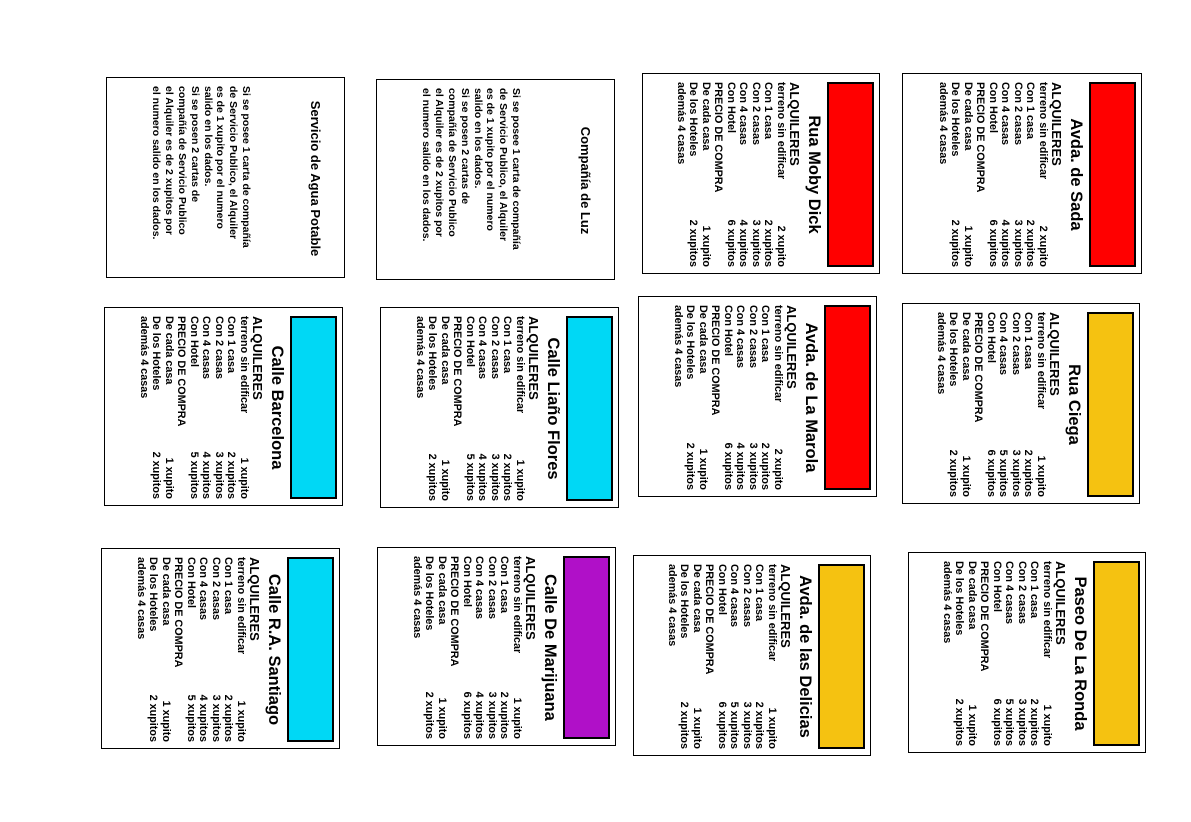 The height and width of the screenshot is (822, 1191). Describe the element at coordinates (814, 174) in the screenshot. I see `card-title: Rua Moby Dick` at that location.